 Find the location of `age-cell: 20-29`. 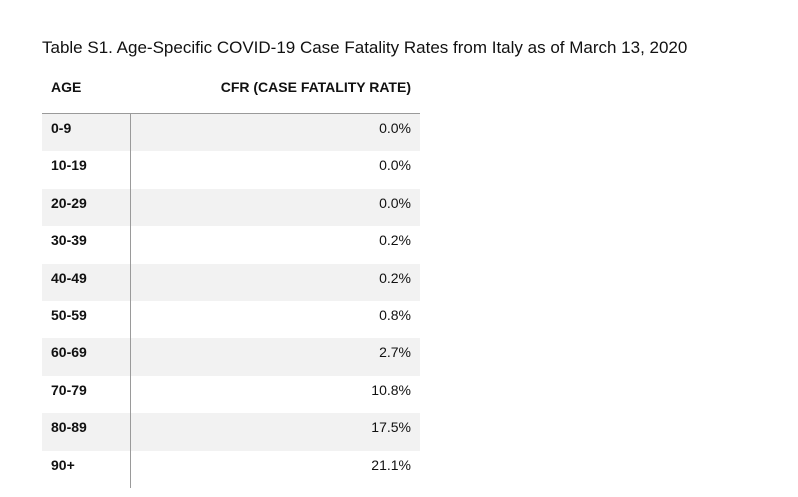

age-cell: 20-29 is located at coordinates (69, 202).